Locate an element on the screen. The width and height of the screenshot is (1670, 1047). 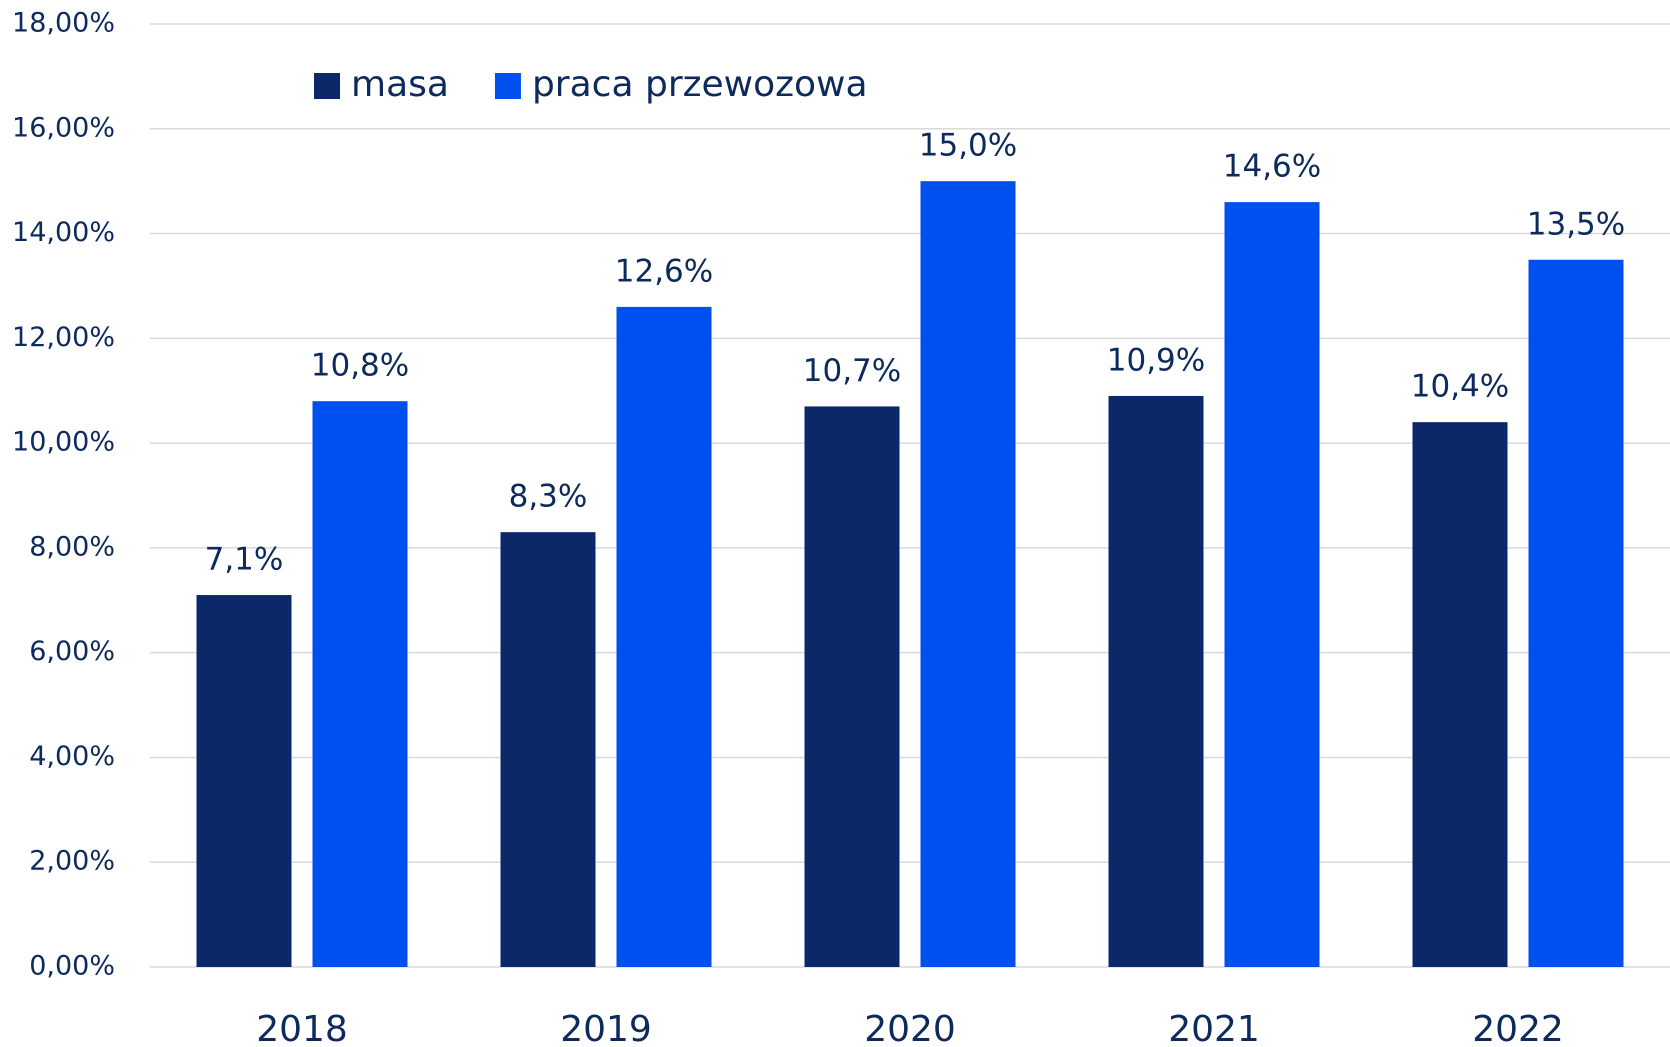
x-tick-label: 2019 is located at coordinates (606, 1028).